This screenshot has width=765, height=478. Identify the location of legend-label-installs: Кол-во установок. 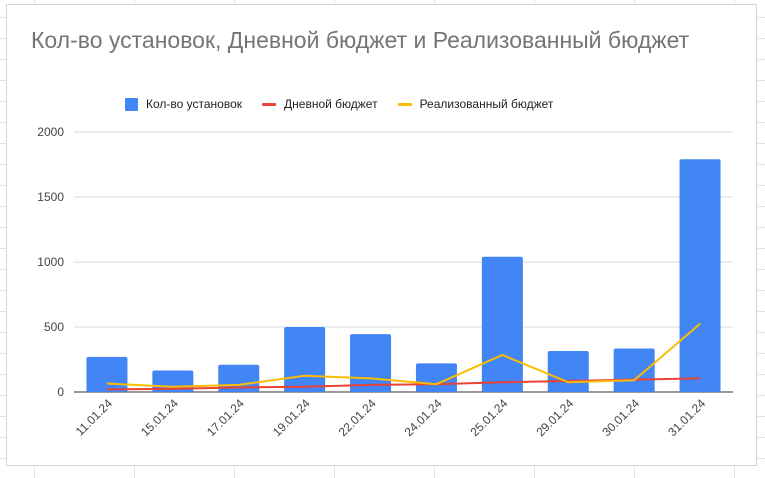
(194, 104).